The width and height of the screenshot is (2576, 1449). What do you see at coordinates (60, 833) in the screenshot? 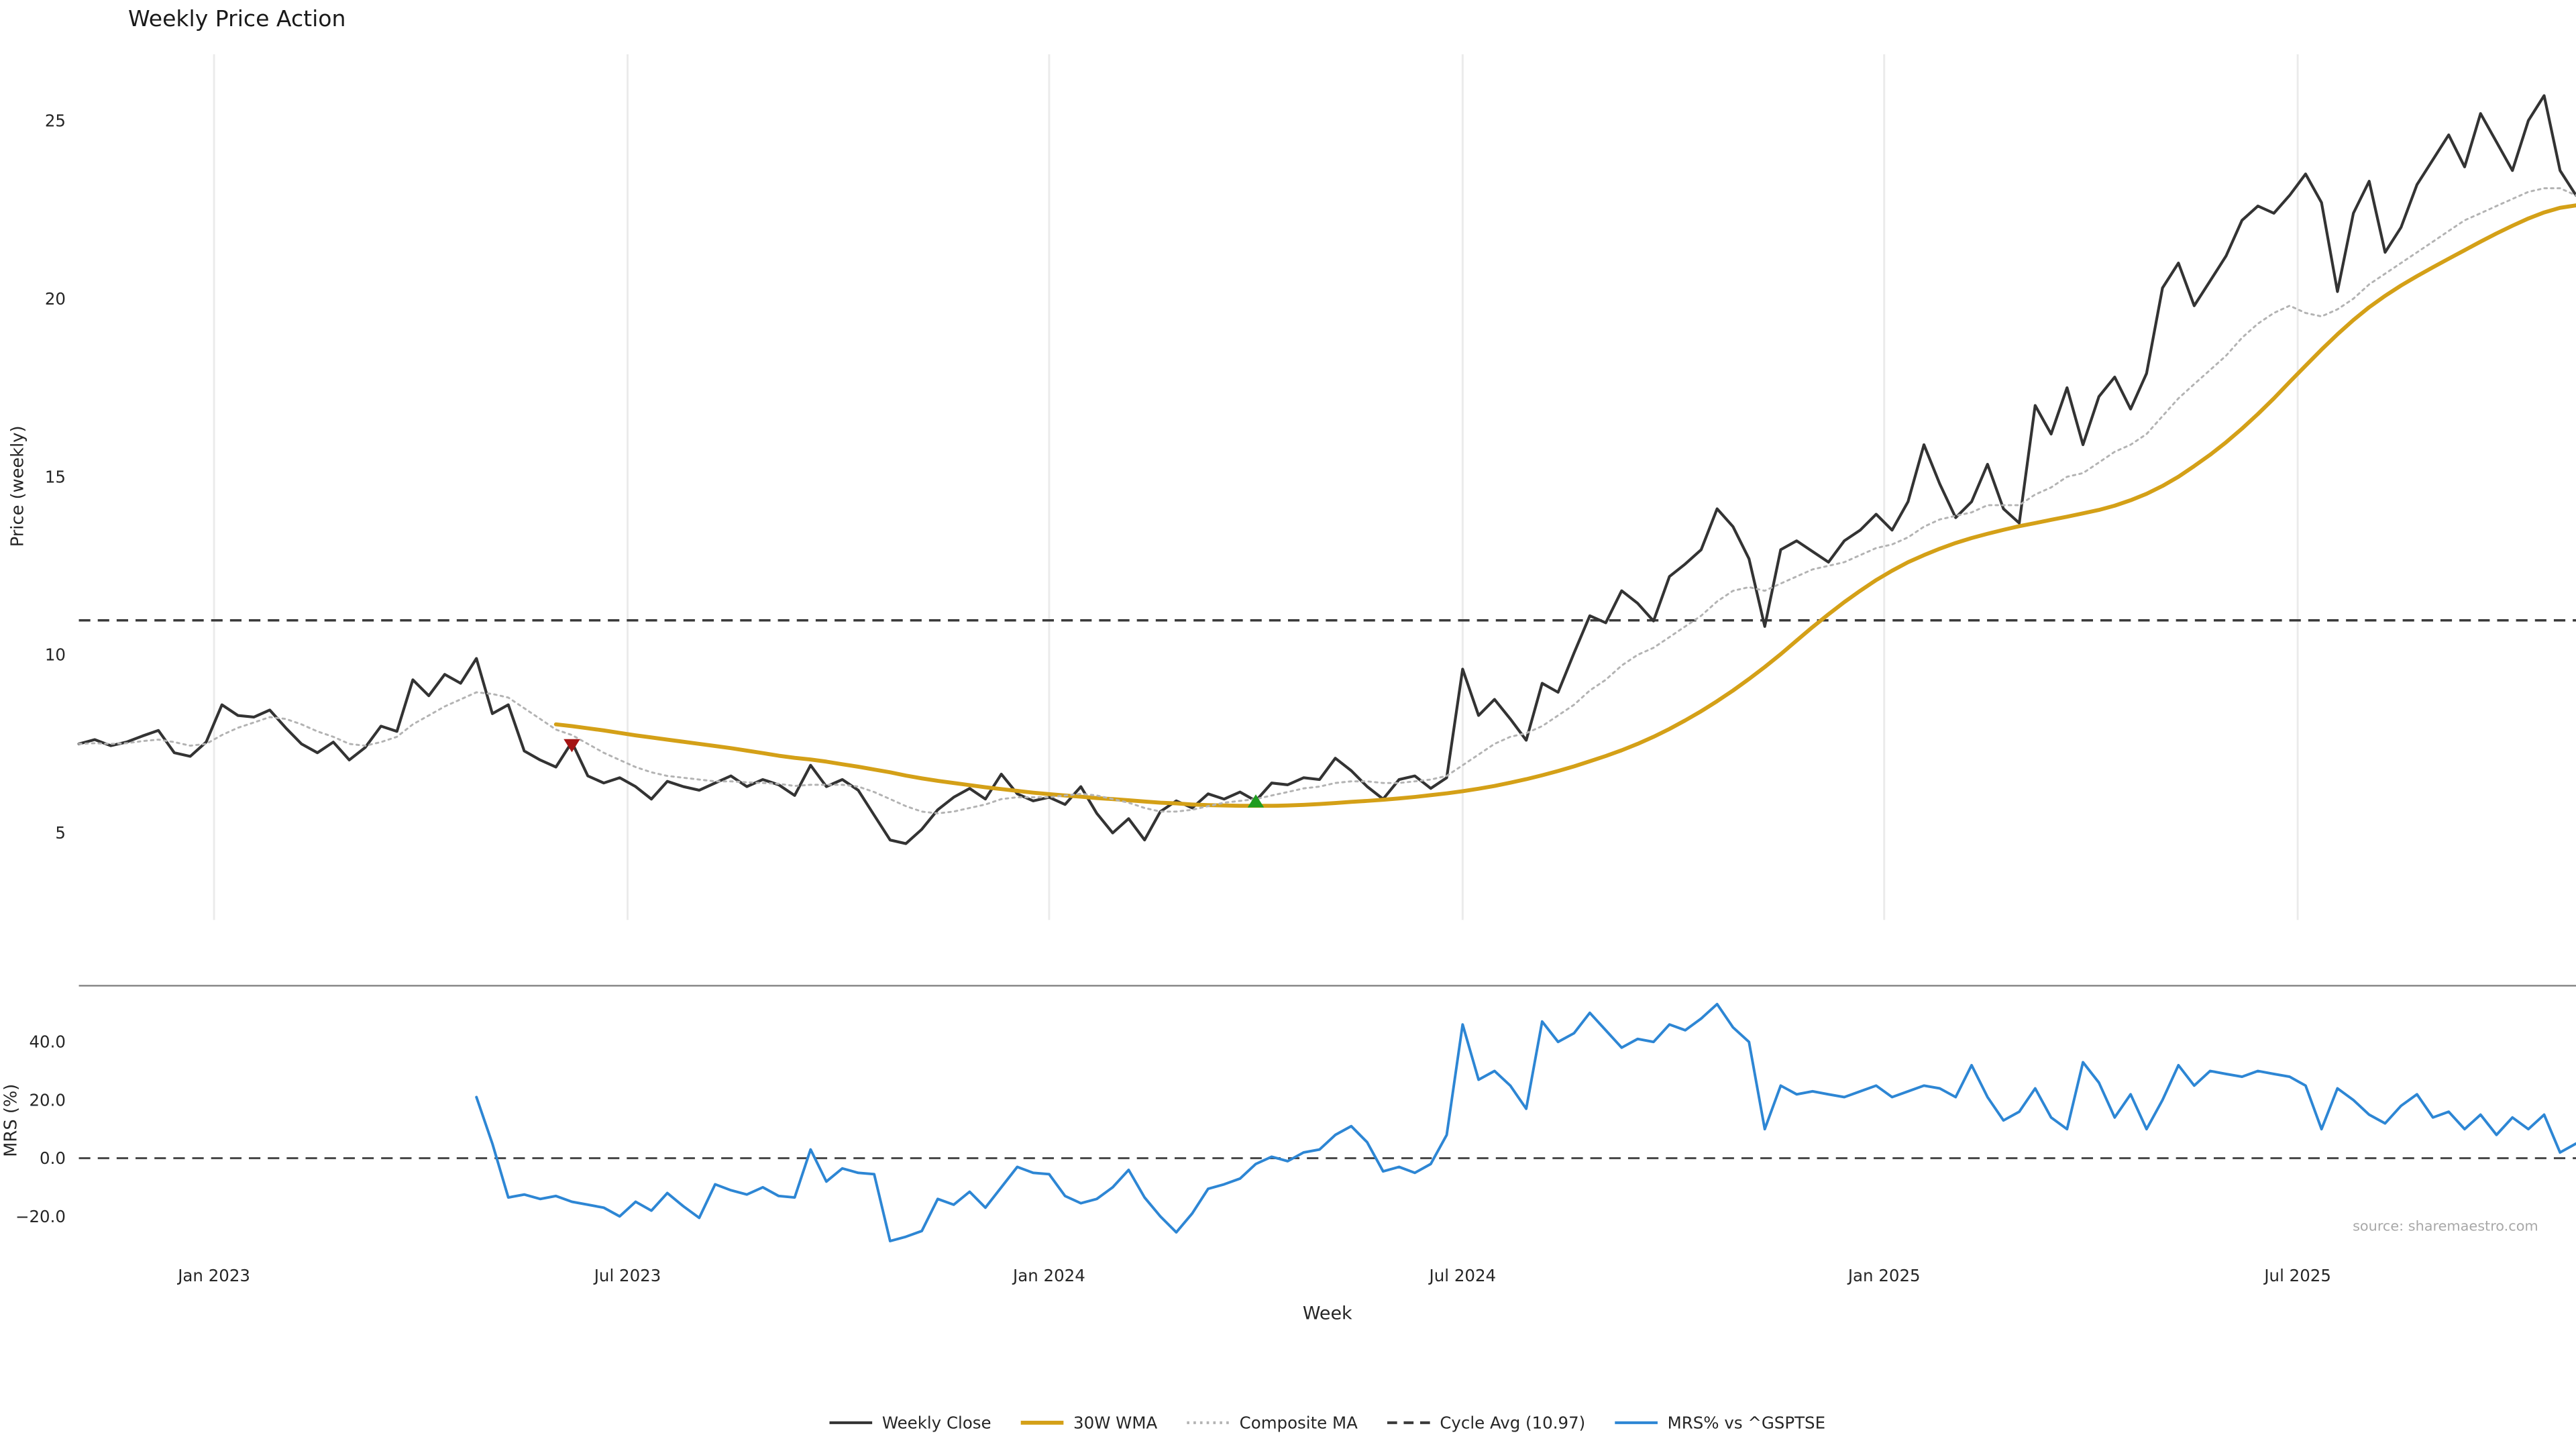
I see `price-ytick: 5` at bounding box center [60, 833].